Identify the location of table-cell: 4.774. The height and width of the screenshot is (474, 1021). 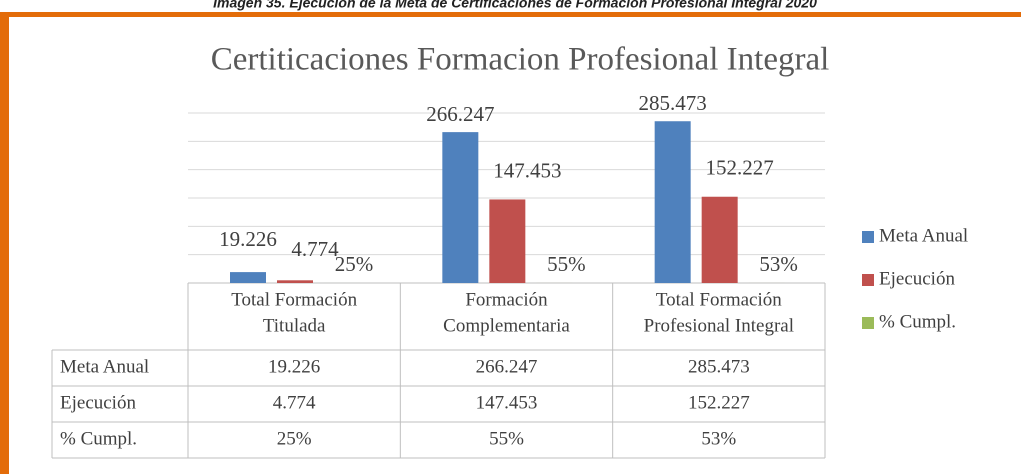
(294, 402).